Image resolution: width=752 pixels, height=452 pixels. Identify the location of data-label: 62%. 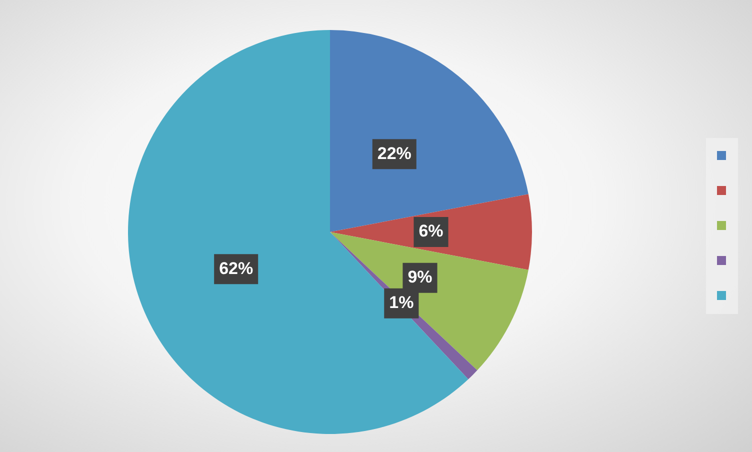
(236, 268).